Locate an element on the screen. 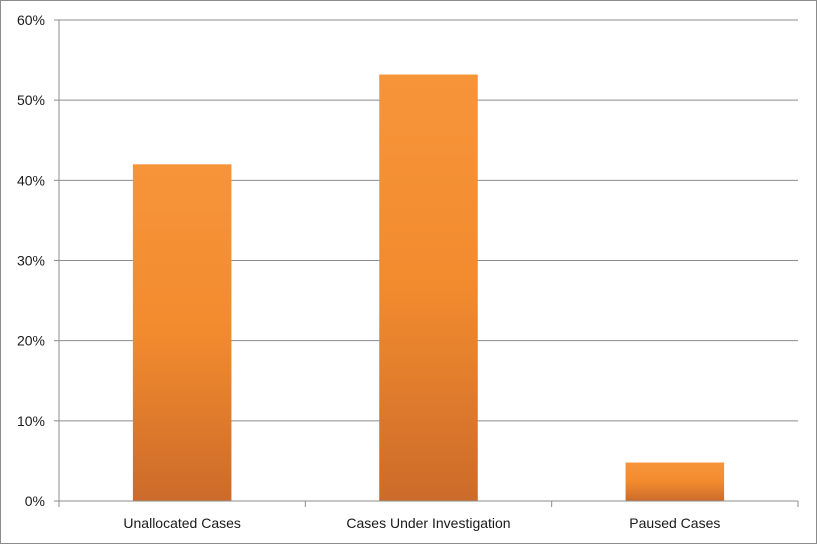 The image size is (817, 544). y-tick-label: 20% is located at coordinates (31, 341).